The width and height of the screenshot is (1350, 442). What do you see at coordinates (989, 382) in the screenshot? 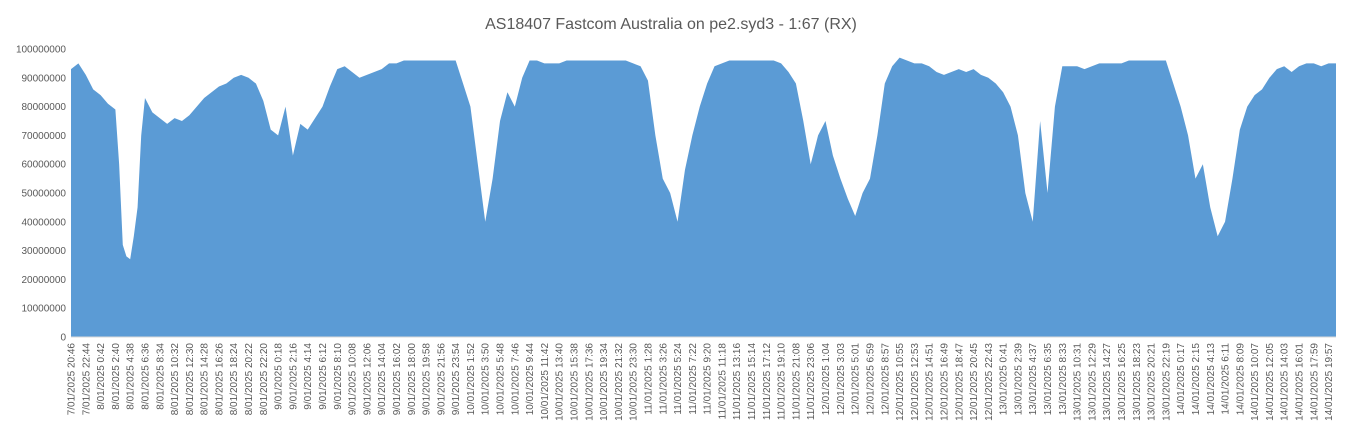
I see `x-tick-label: 12/01/2025 22:43` at bounding box center [989, 382].